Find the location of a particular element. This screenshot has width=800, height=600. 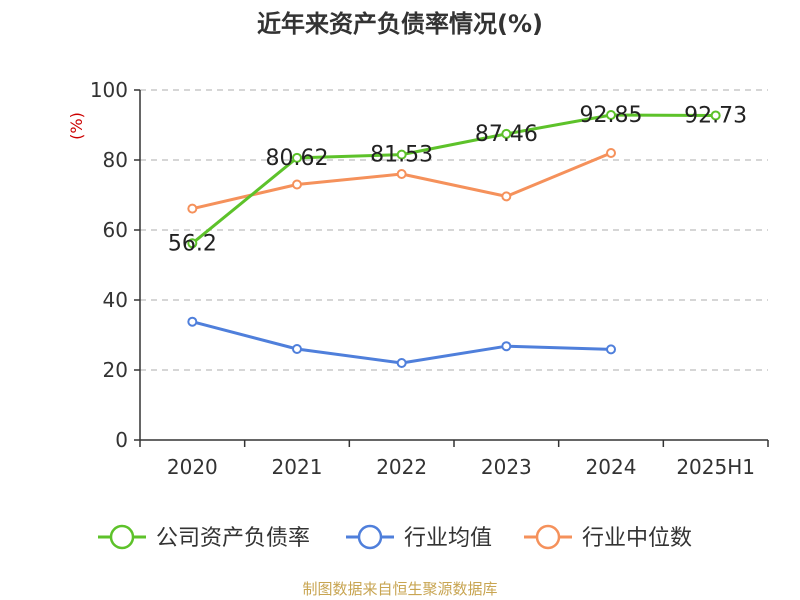

x-tick-label: 2025H1 is located at coordinates (715, 467).